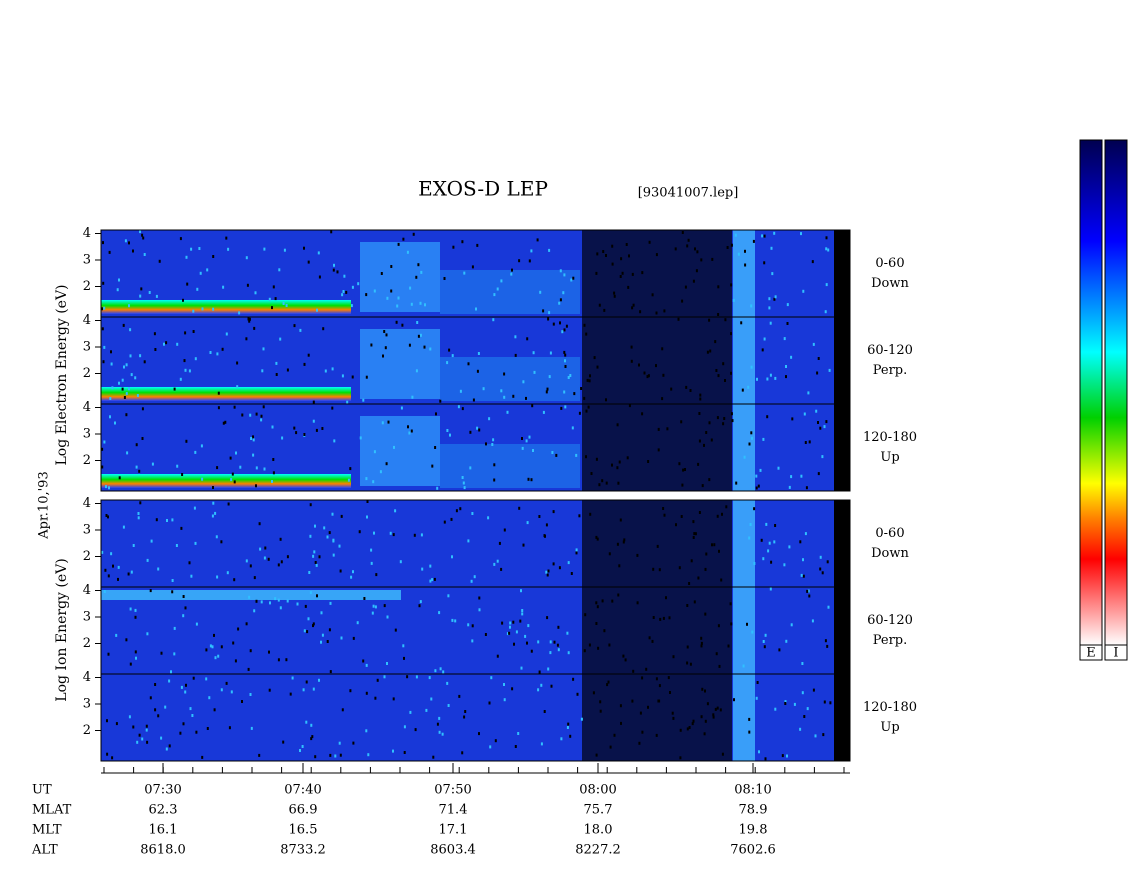 The image size is (1130, 875). What do you see at coordinates (1116, 652) in the screenshot?
I see `colorbar-label-box` at bounding box center [1116, 652].